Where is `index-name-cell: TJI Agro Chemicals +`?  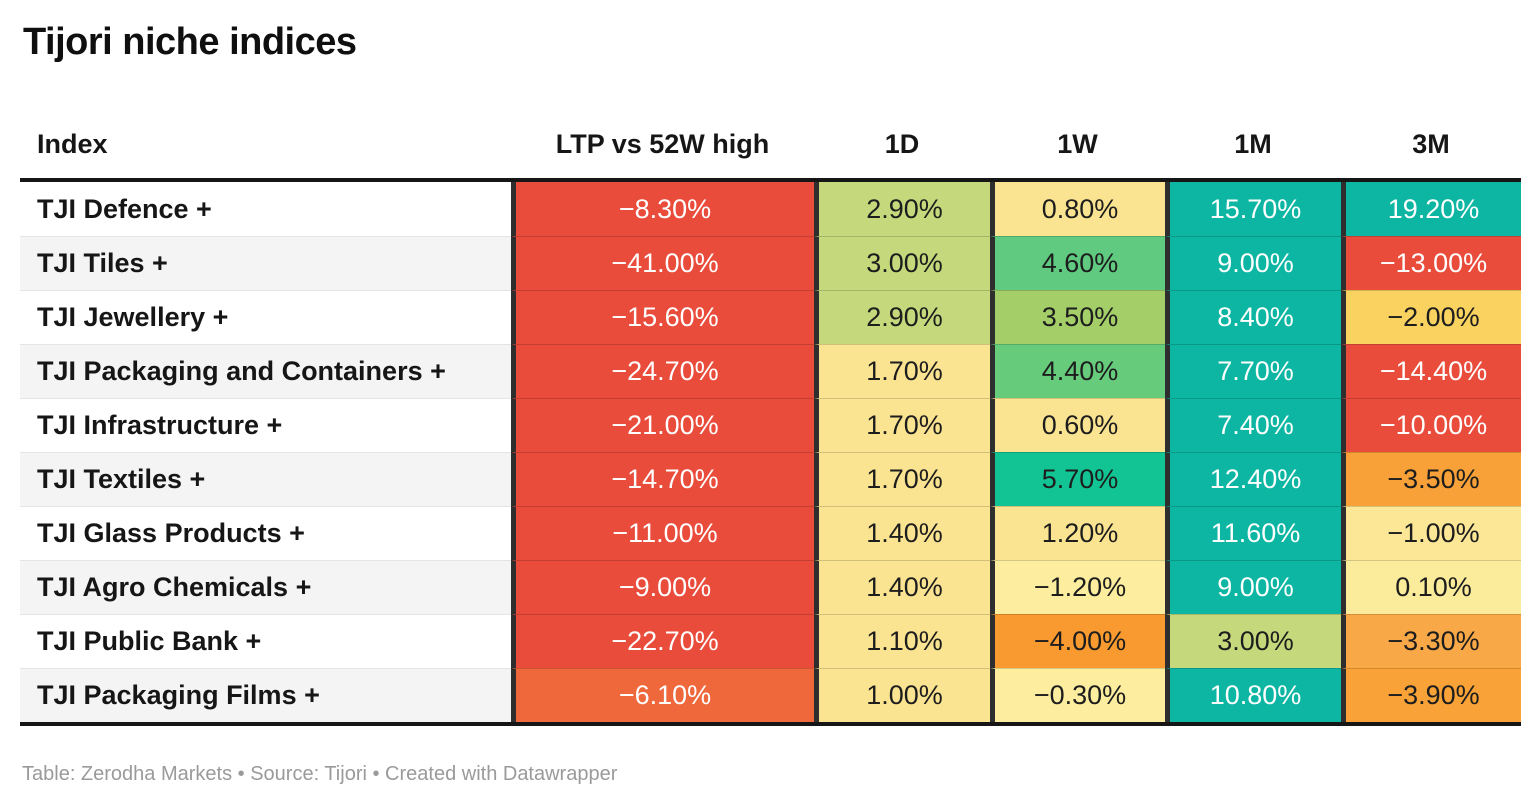 index-name-cell: TJI Agro Chemicals + is located at coordinates (265, 587).